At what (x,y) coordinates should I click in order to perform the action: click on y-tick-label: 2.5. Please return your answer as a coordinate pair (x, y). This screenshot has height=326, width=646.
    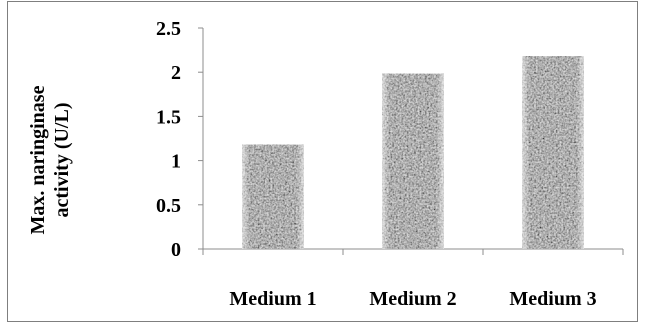
    Looking at the image, I should click on (168, 29).